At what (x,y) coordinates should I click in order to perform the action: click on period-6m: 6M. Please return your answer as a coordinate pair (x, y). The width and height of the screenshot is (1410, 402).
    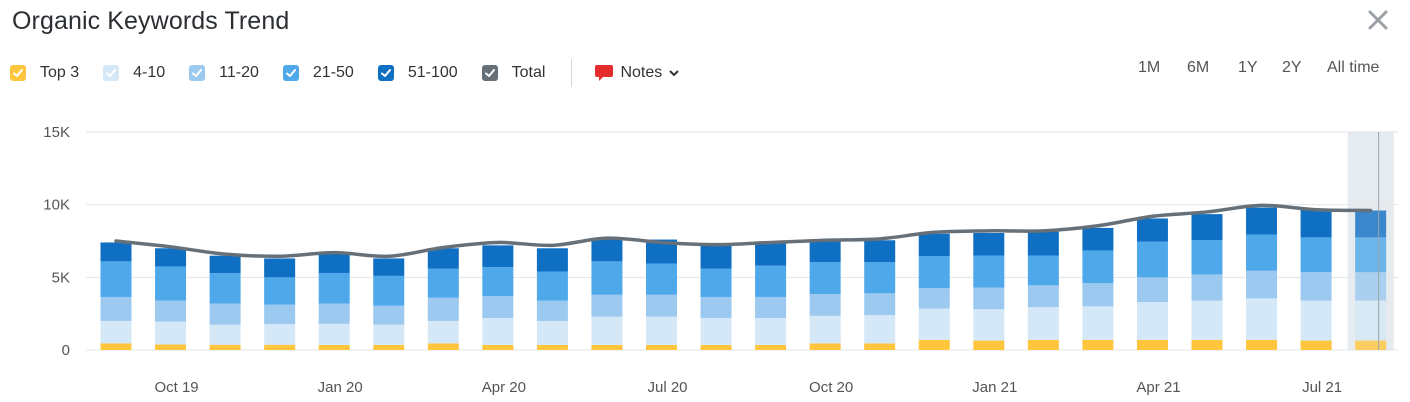
    Looking at the image, I should click on (1198, 67).